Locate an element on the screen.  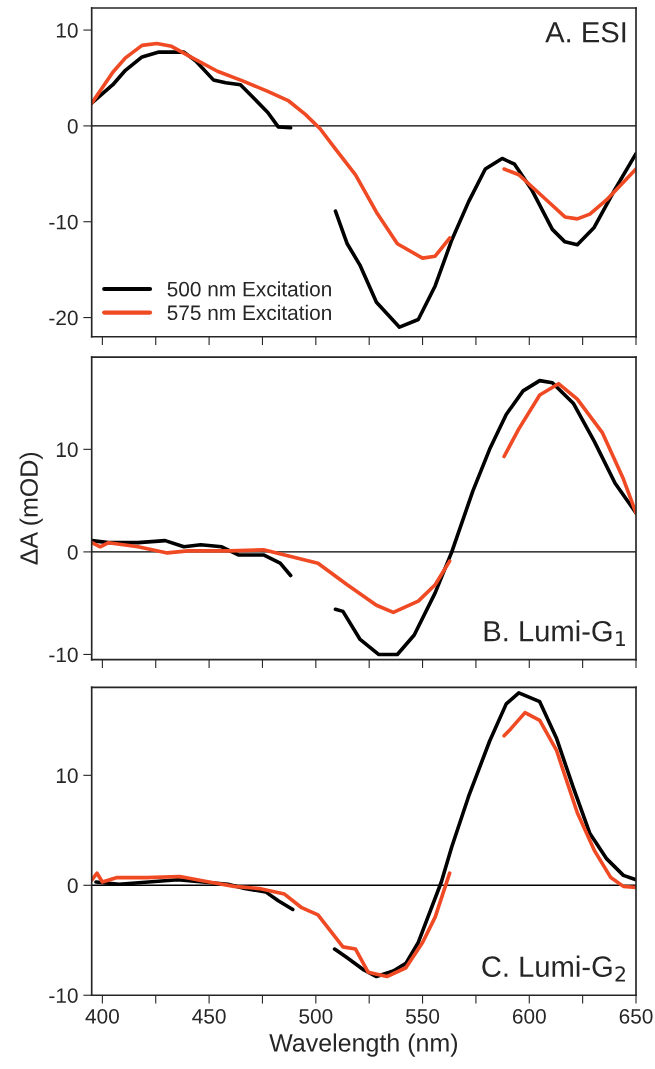
y-axis-title: ΔA (mOD) is located at coordinates (31, 508).